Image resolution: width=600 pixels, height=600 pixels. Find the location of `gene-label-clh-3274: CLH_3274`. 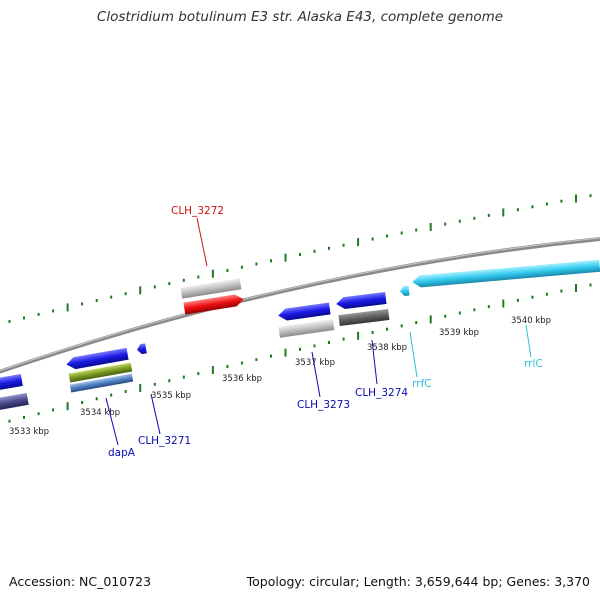

gene-label-clh-3274: CLH_3274 is located at coordinates (381, 393).